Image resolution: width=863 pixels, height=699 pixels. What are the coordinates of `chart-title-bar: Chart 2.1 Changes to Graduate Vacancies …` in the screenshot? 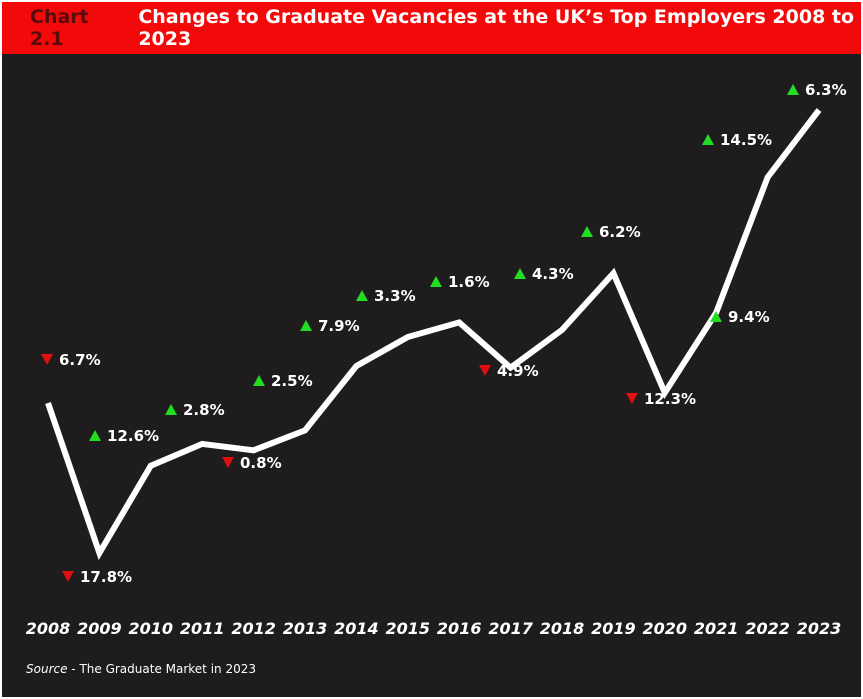 It's located at (431, 28).